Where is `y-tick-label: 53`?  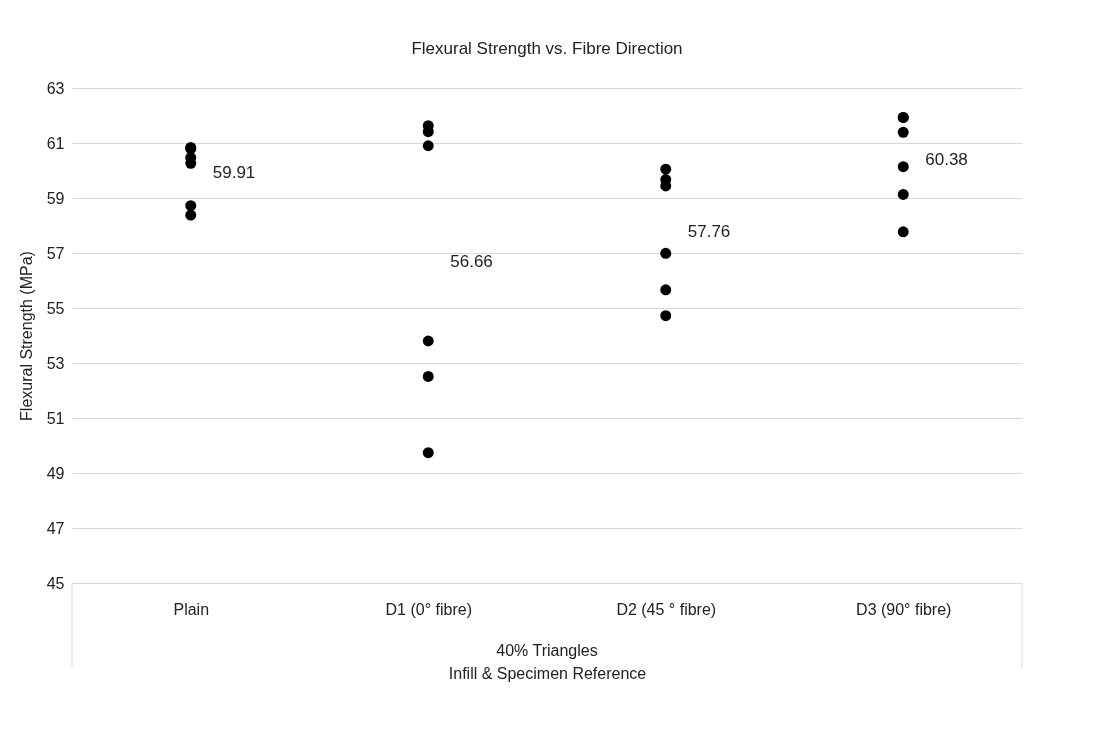
y-tick-label: 53 is located at coordinates (55, 363).